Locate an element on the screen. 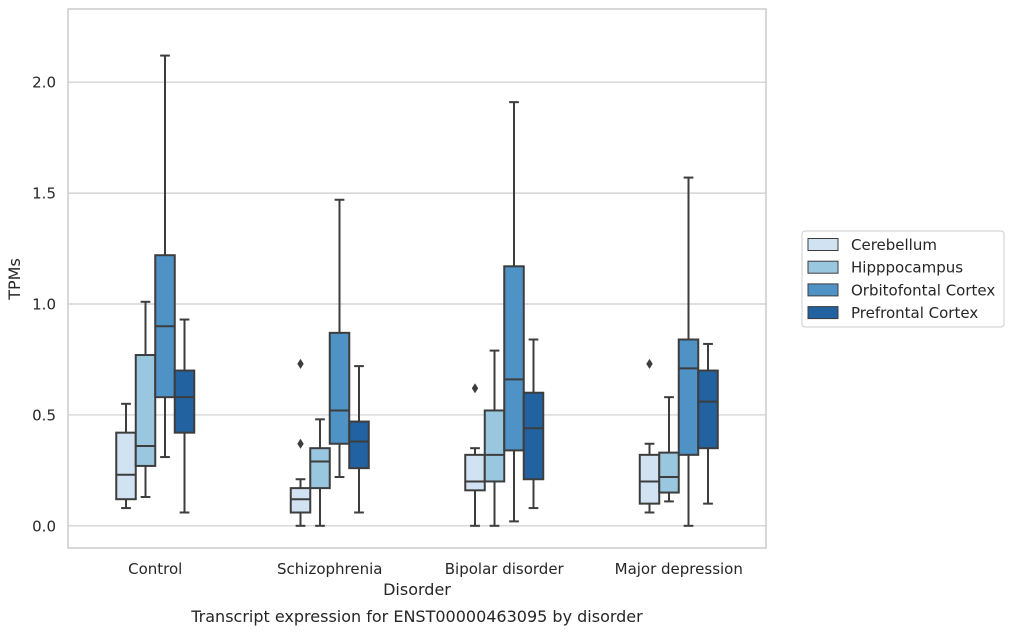 This screenshot has width=1014, height=634. x-axis-label: Disorder is located at coordinates (417, 589).